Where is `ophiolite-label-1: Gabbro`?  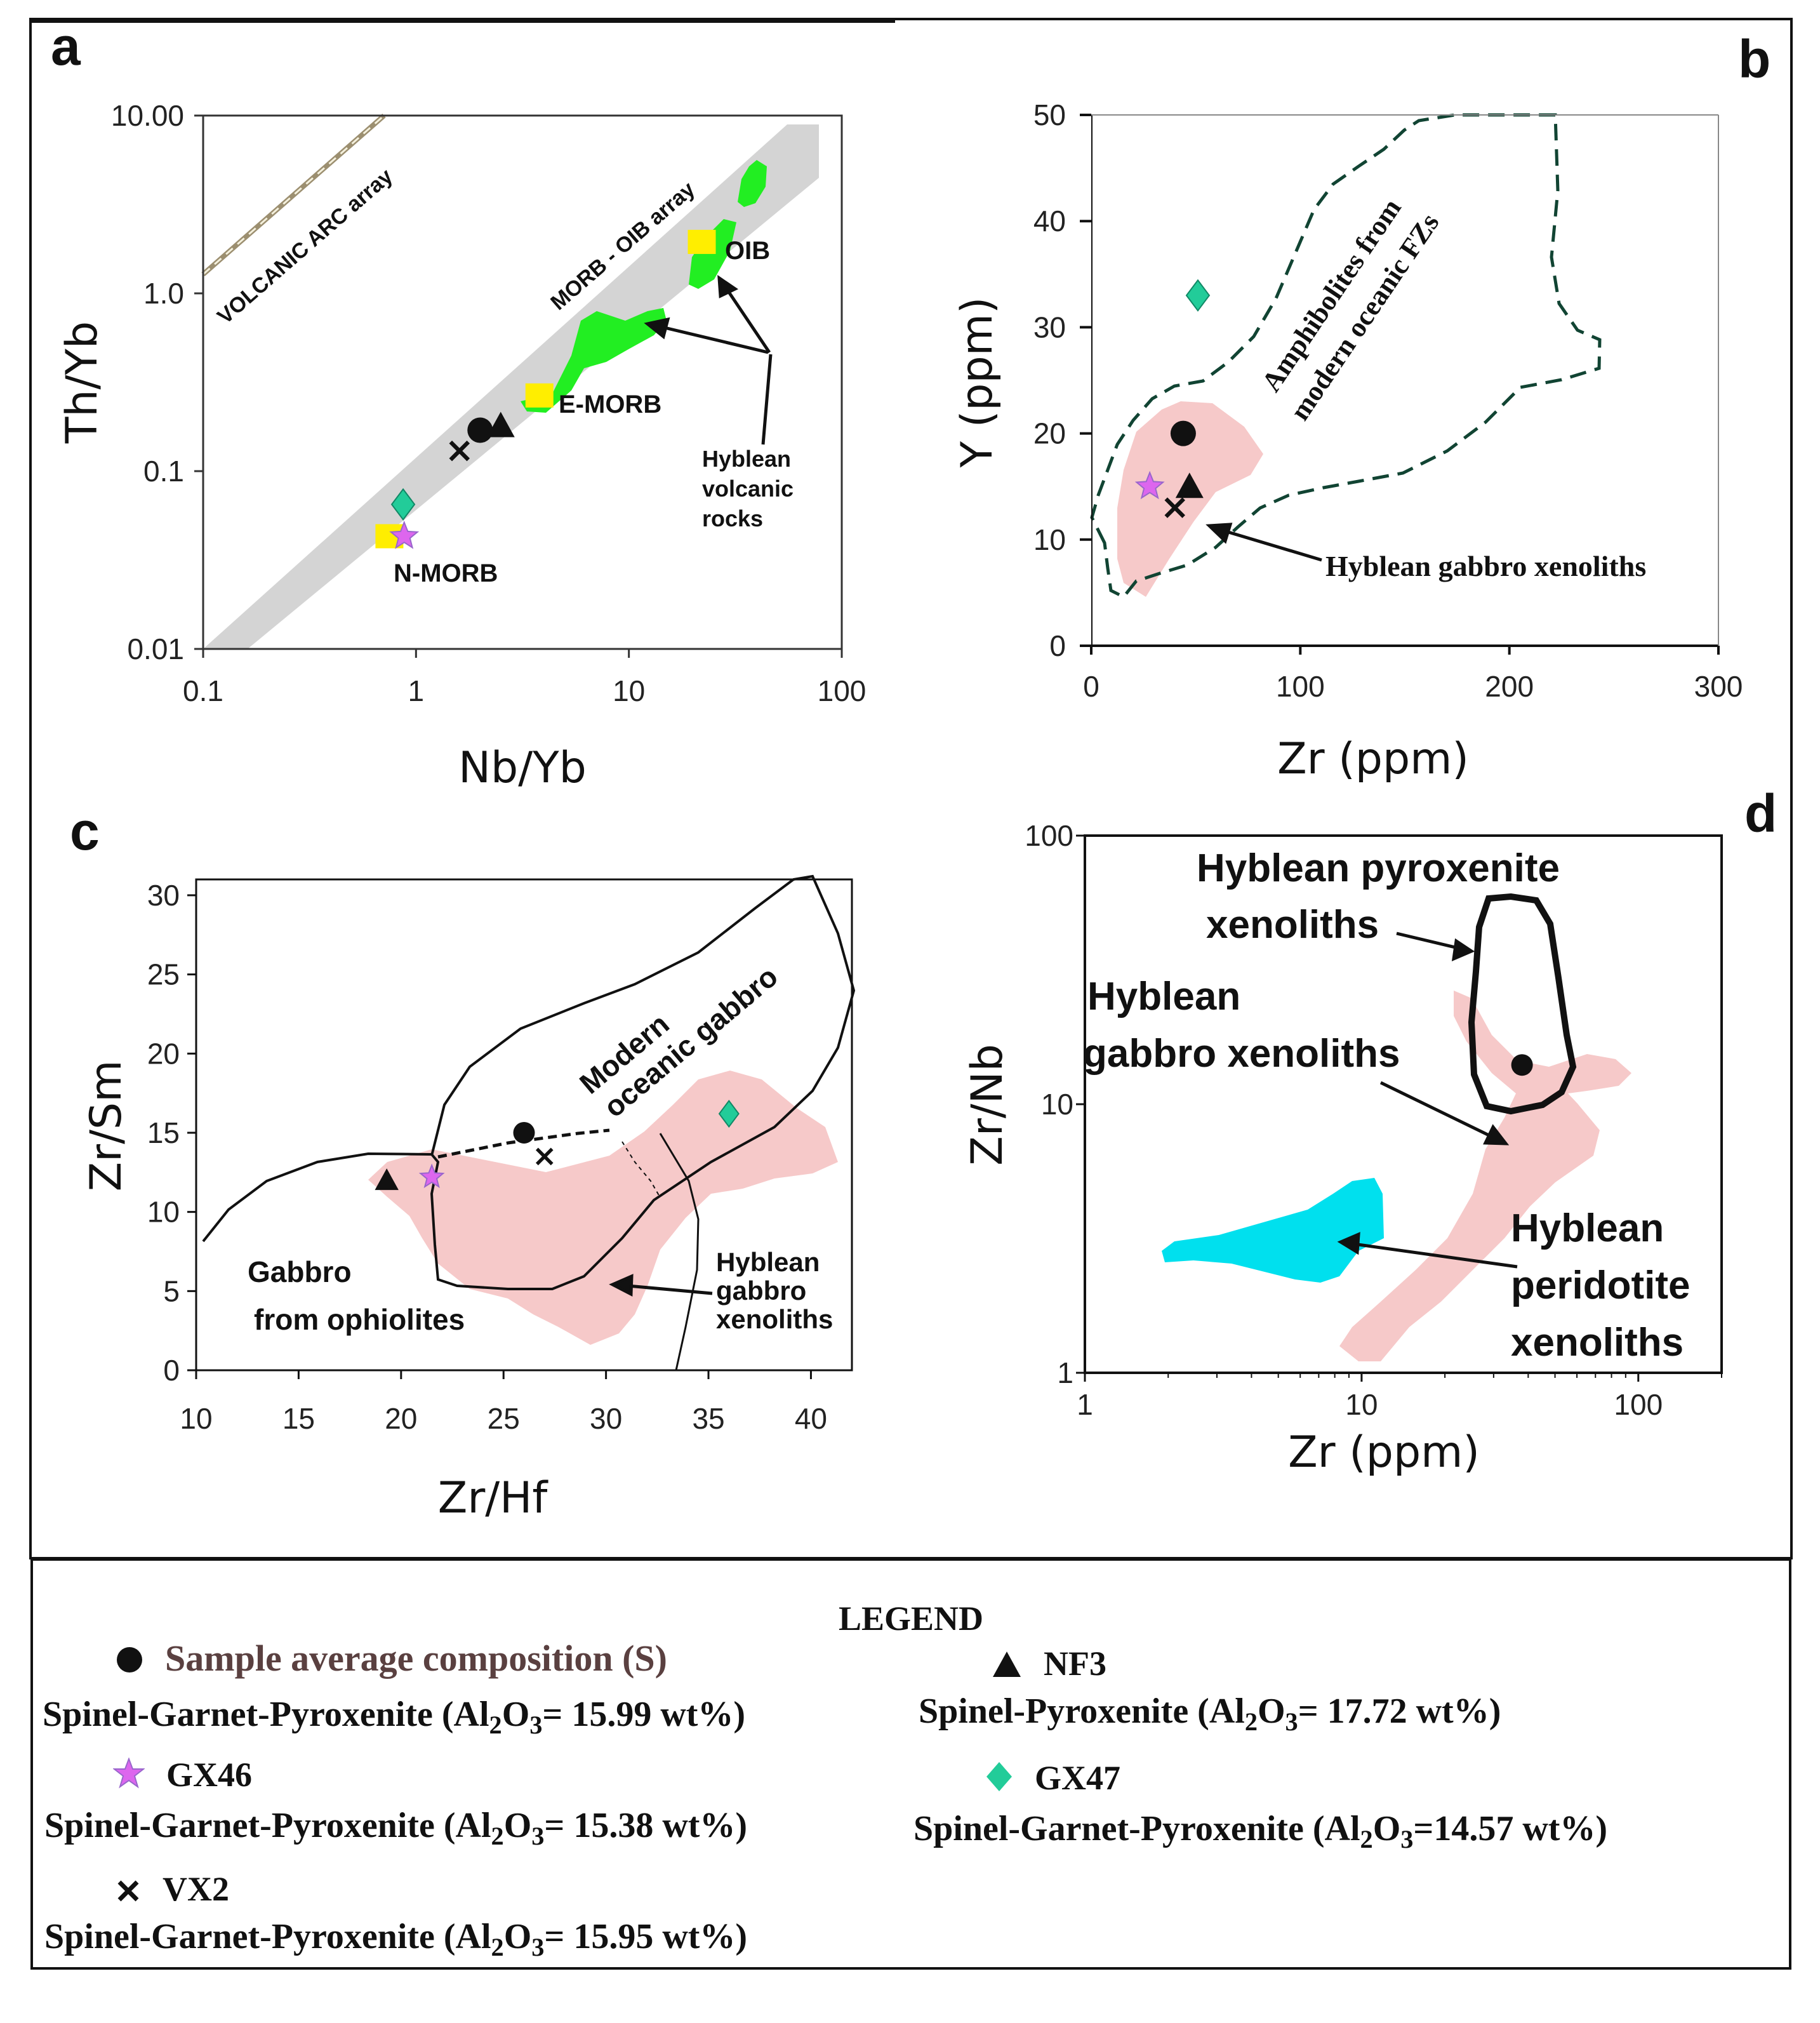 ophiolite-label-1: Gabbro is located at coordinates (300, 1271).